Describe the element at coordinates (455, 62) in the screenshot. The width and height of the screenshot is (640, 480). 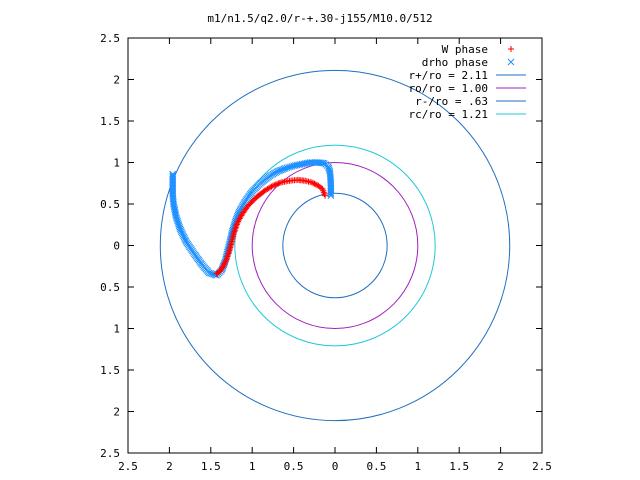
I see `legend-label: drho phase` at that location.